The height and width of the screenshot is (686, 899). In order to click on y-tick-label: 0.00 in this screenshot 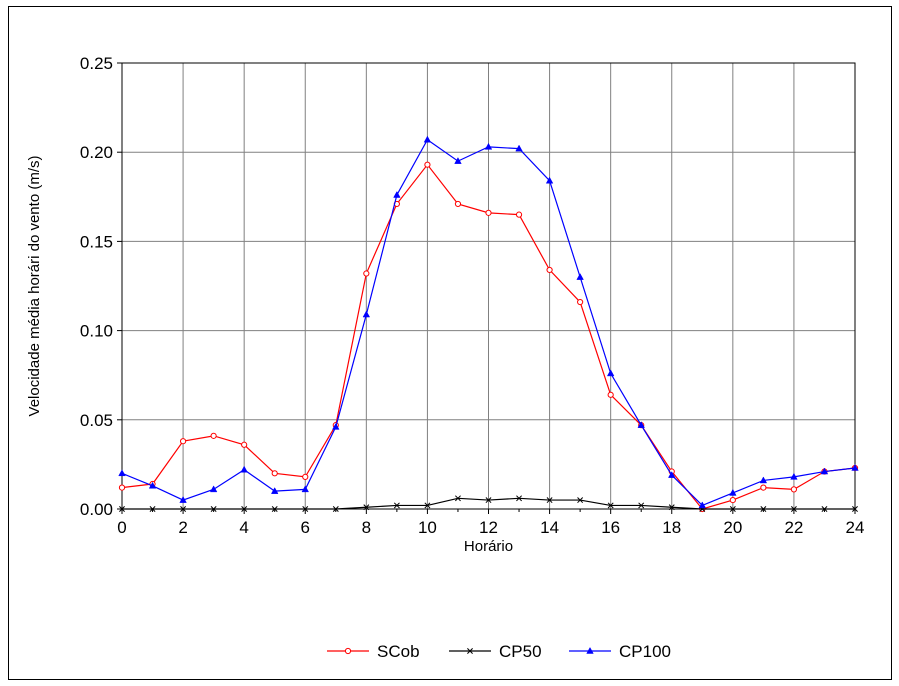, I will do `click(96, 509)`.